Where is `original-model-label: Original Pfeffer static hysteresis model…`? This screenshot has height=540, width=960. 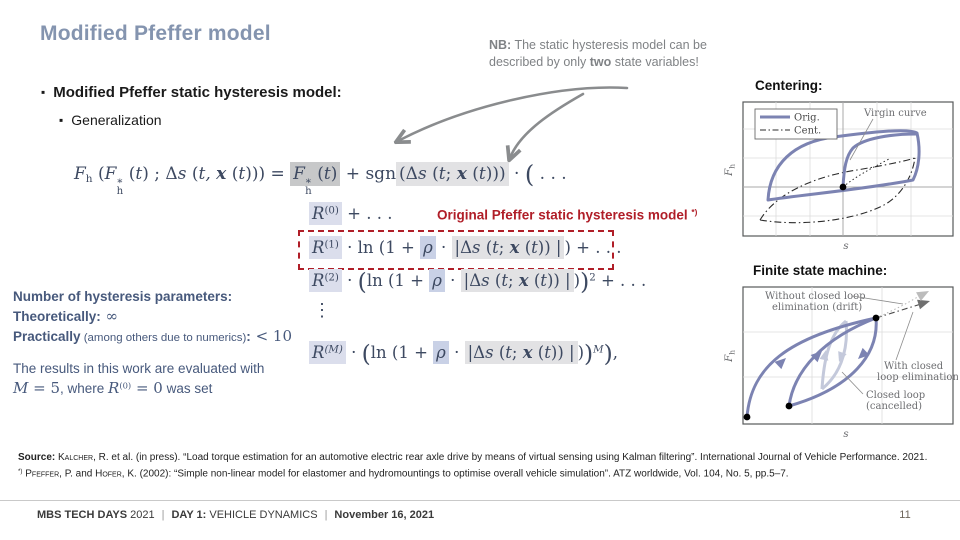 original-model-label: Original Pfeffer static hysteresis model… is located at coordinates (567, 215).